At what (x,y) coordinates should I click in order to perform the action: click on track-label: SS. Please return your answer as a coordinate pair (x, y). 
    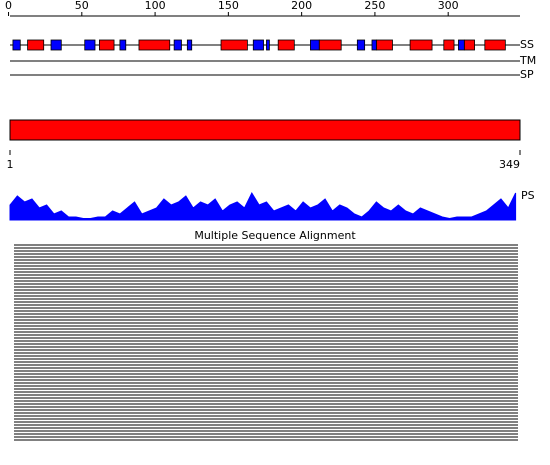
    Looking at the image, I should click on (527, 44).